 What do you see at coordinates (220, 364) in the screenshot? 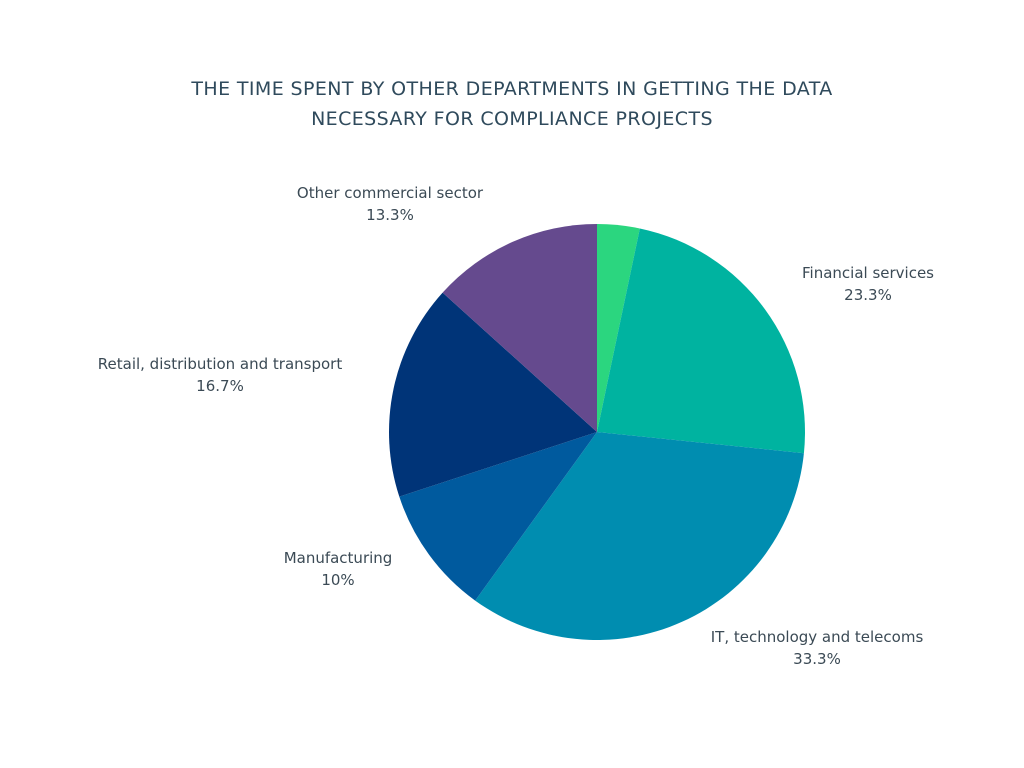
I see `slice-label-name-4: Retail, distribution and transport` at bounding box center [220, 364].